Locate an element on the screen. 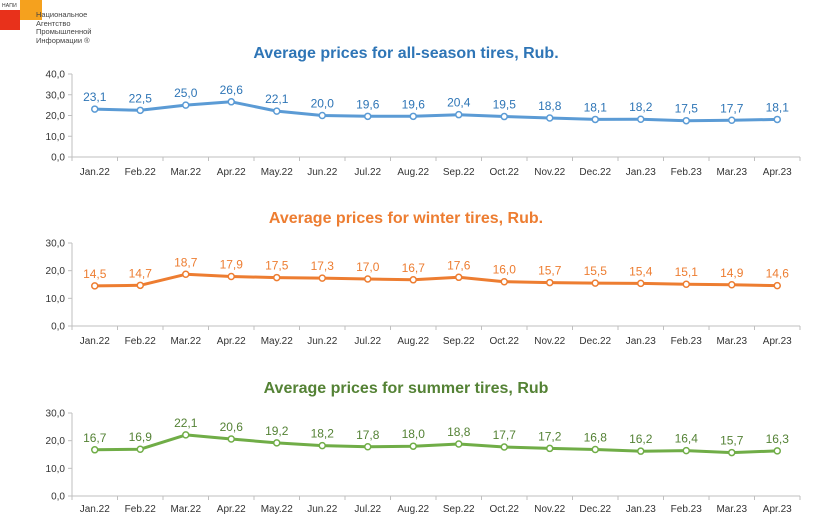  logo-name-line: Информации ® is located at coordinates (63, 40).